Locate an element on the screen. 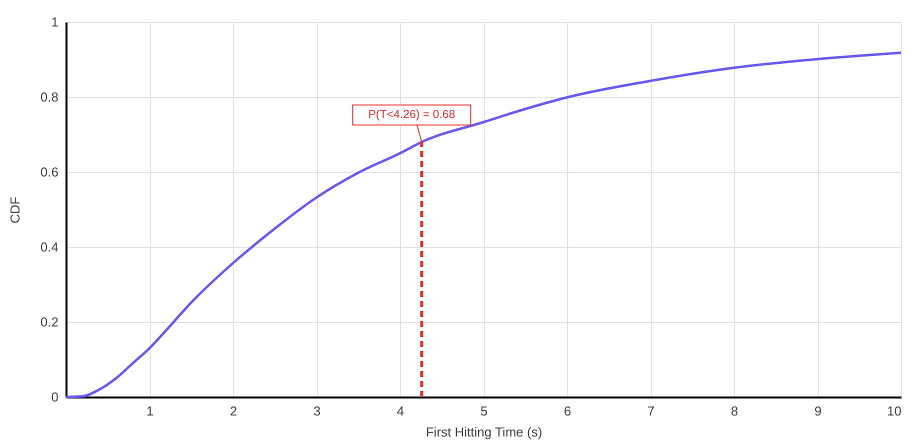 The image size is (922, 443). x-tick-label: 1 is located at coordinates (150, 411).